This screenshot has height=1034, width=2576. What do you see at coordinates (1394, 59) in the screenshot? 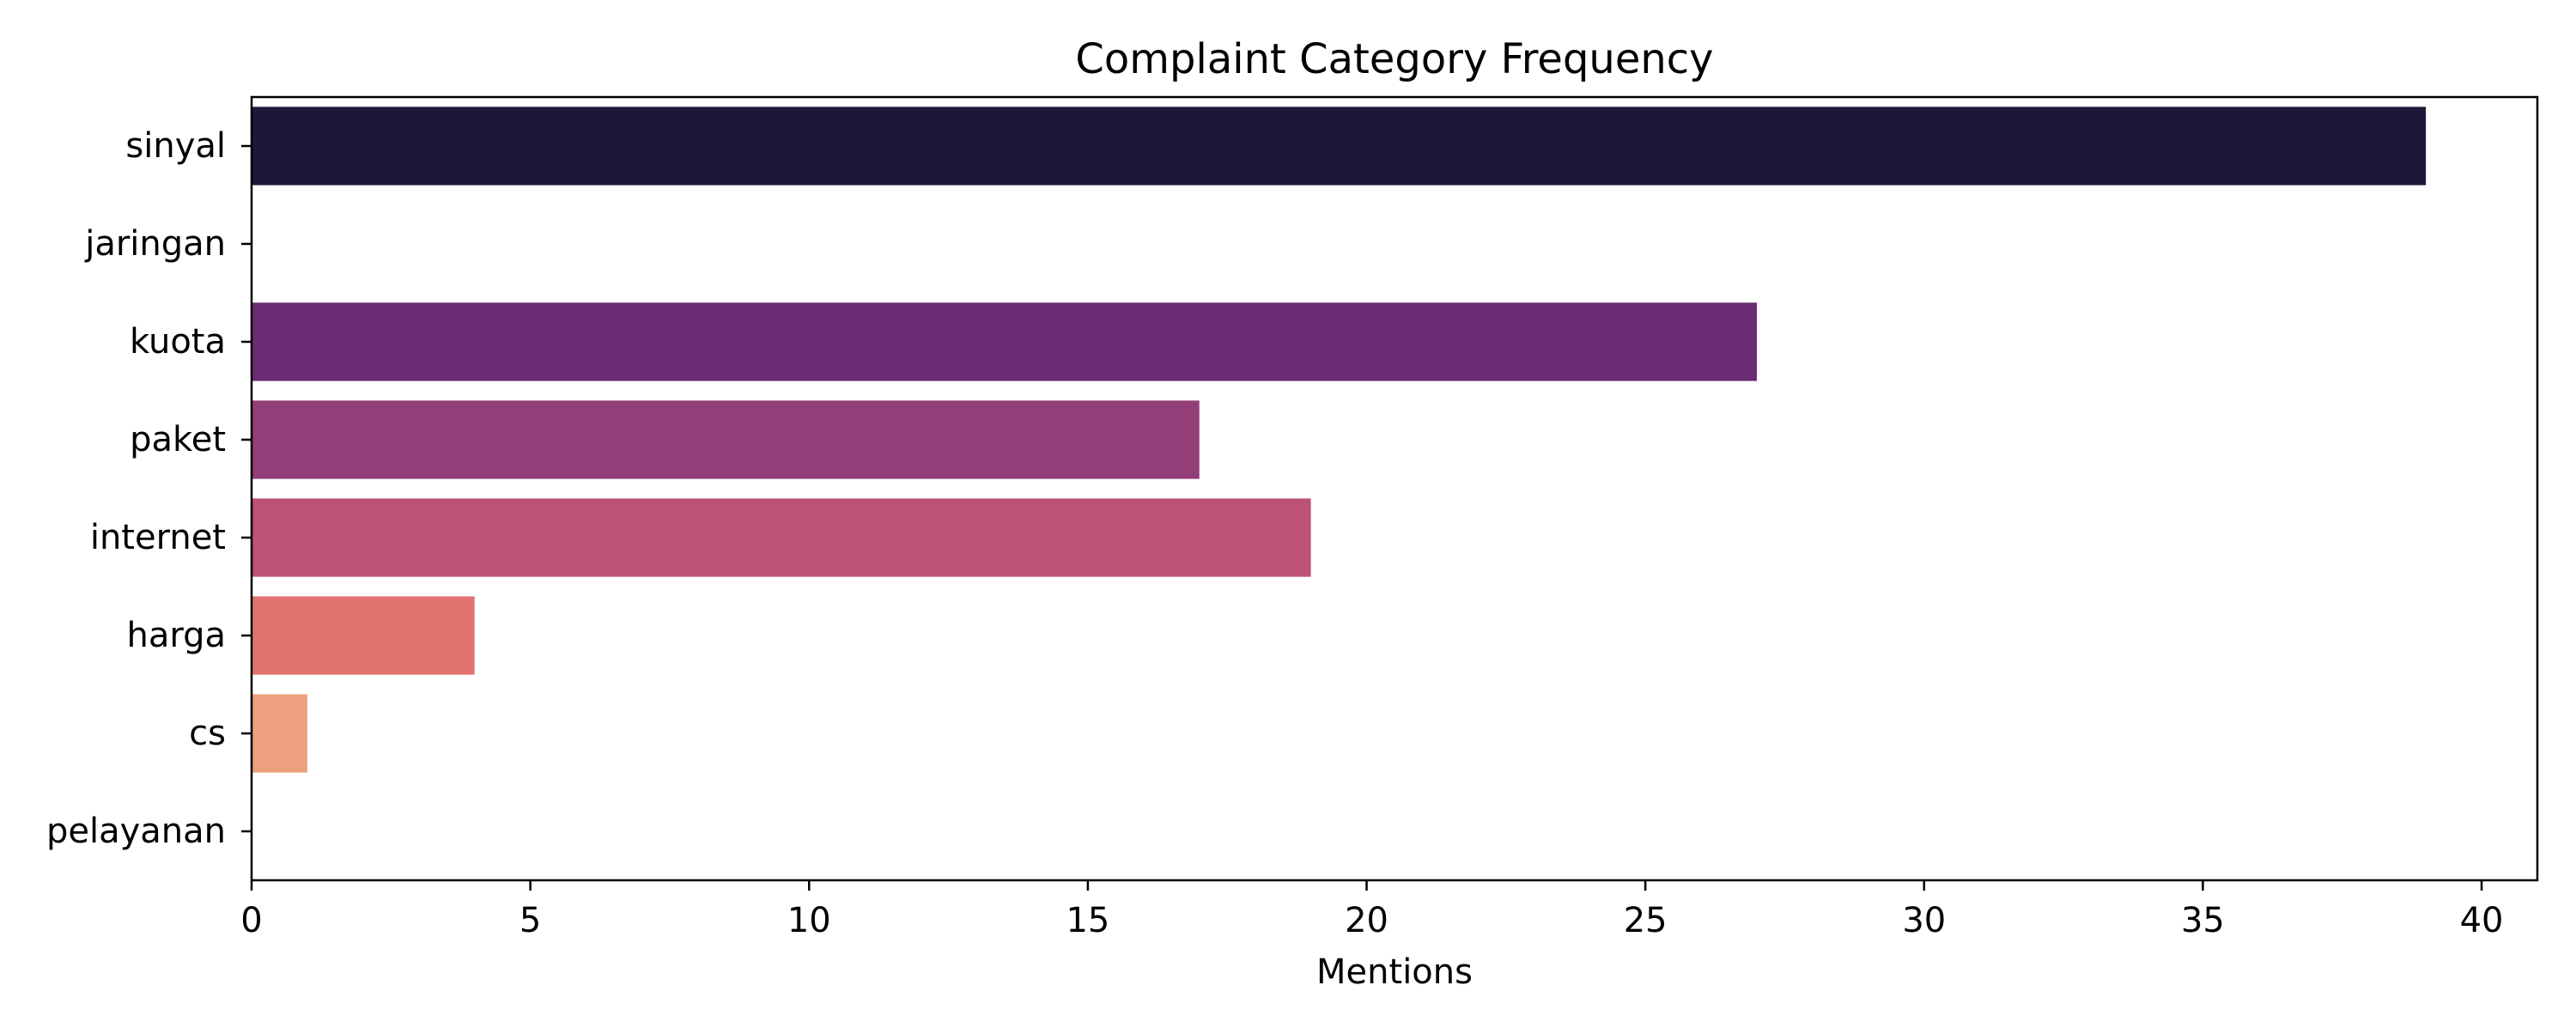
I see `chart-title: Complaint Category Frequency` at bounding box center [1394, 59].